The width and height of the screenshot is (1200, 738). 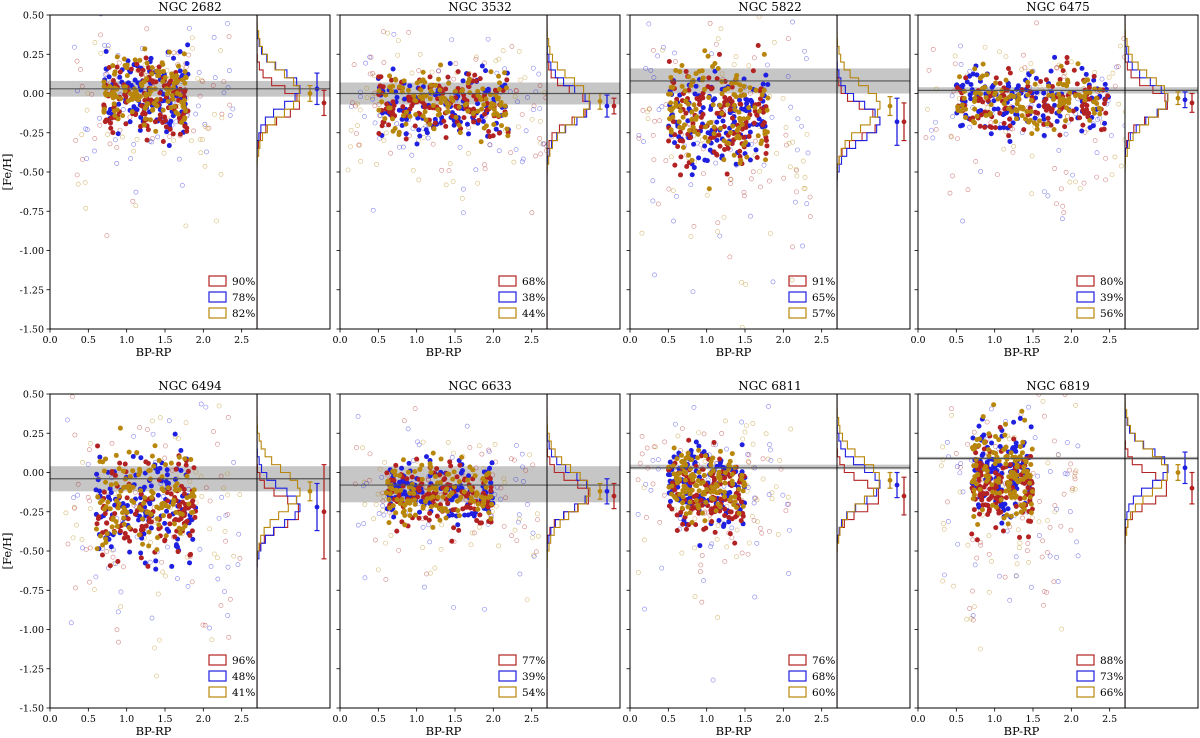 I want to click on y-tick-label: -1.50, so click(x=32, y=330).